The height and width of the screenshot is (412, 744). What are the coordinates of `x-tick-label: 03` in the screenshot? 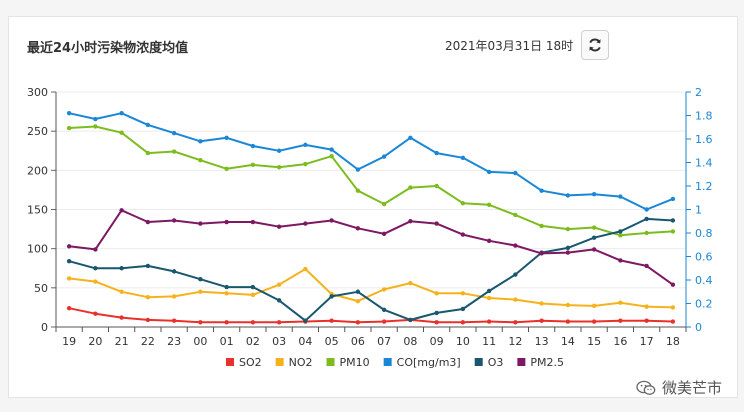 It's located at (279, 341).